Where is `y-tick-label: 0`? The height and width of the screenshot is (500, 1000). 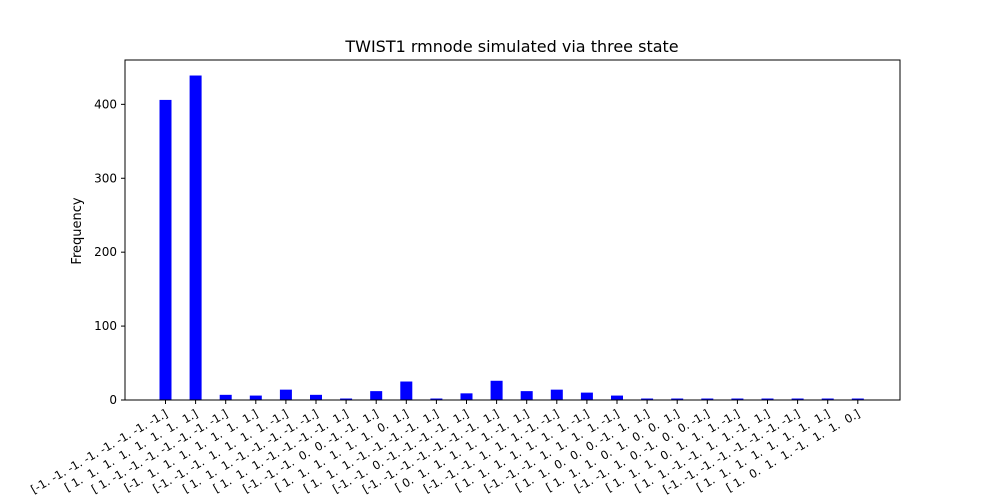 y-tick-label: 0 is located at coordinates (113, 400).